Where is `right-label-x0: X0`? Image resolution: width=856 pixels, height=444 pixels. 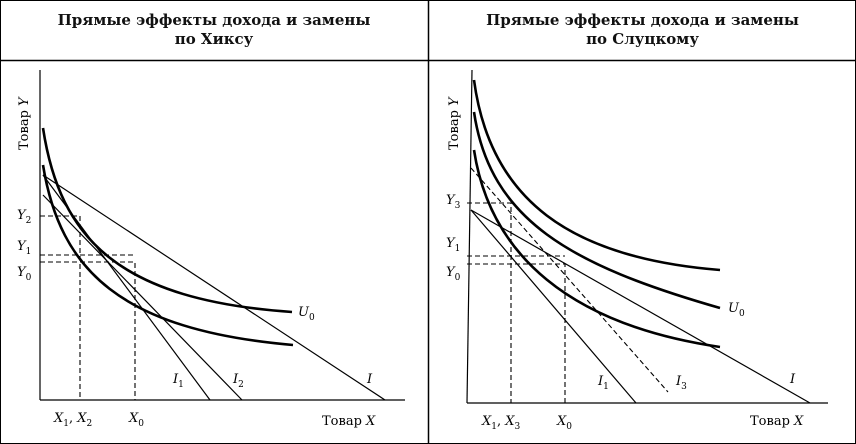 right-label-x0: X0 is located at coordinates (564, 423).